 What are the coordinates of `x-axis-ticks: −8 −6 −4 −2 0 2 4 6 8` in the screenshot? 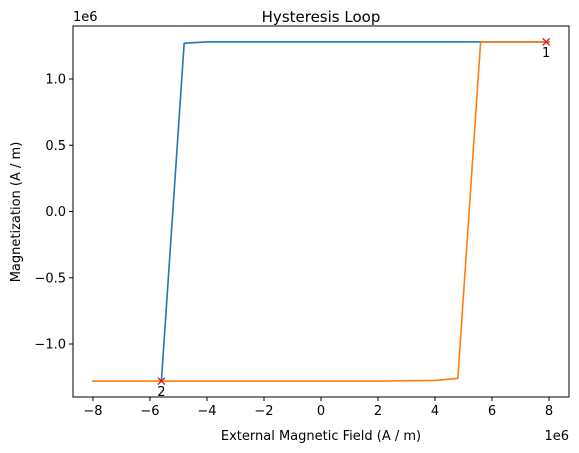 It's located at (318, 408).